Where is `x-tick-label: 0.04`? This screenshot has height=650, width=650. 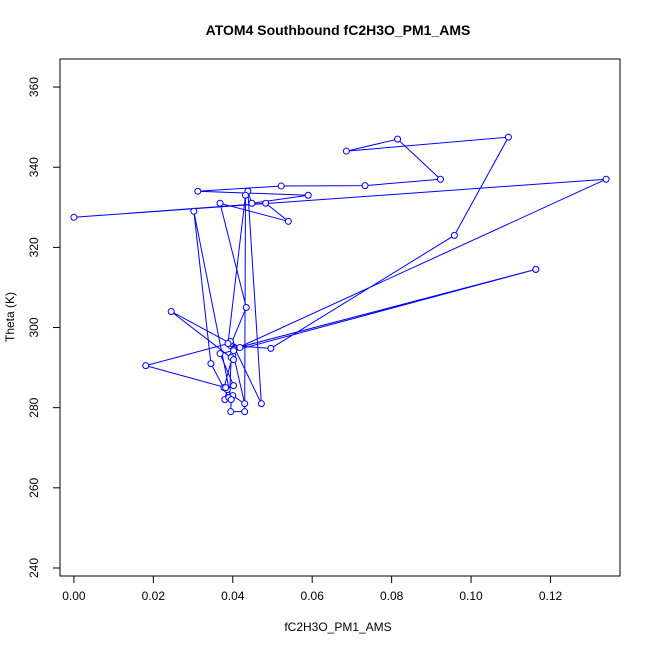 x-tick-label: 0.04 is located at coordinates (233, 596).